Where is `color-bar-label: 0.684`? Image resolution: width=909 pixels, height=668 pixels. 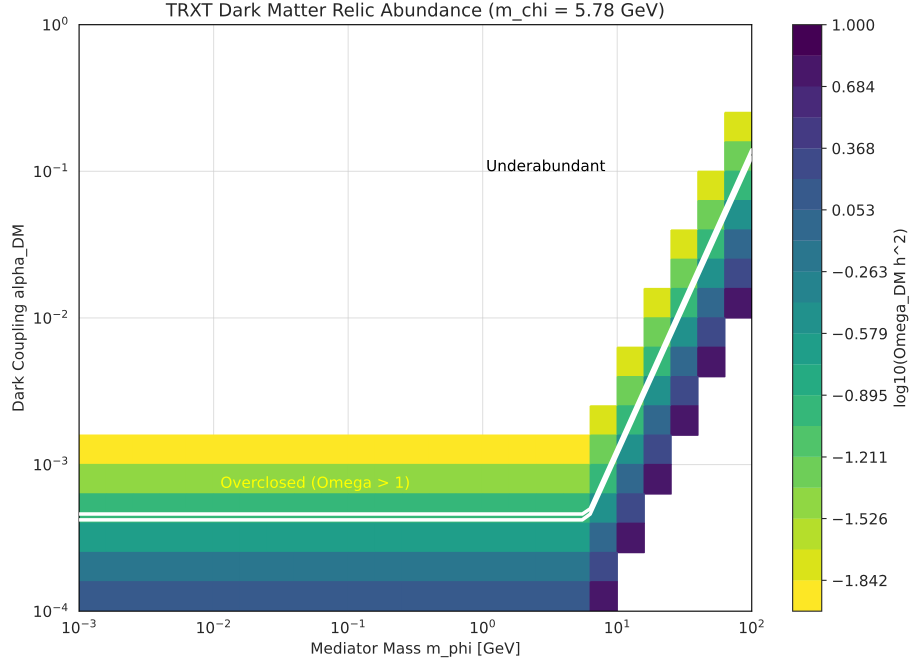 color-bar-label: 0.684 is located at coordinates (853, 86).